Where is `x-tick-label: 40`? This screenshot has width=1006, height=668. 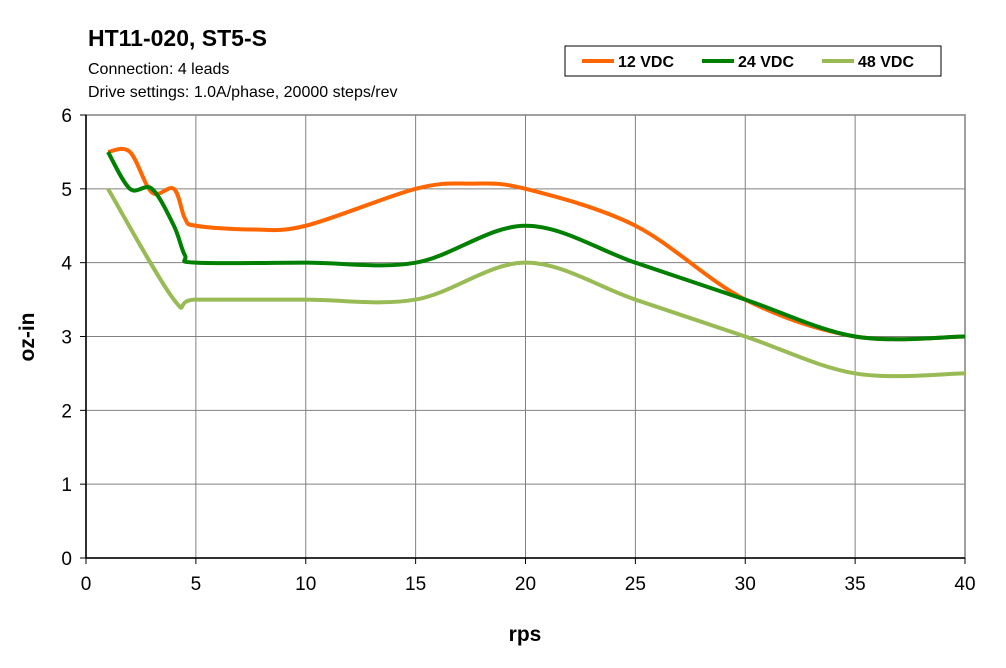 x-tick-label: 40 is located at coordinates (964, 584).